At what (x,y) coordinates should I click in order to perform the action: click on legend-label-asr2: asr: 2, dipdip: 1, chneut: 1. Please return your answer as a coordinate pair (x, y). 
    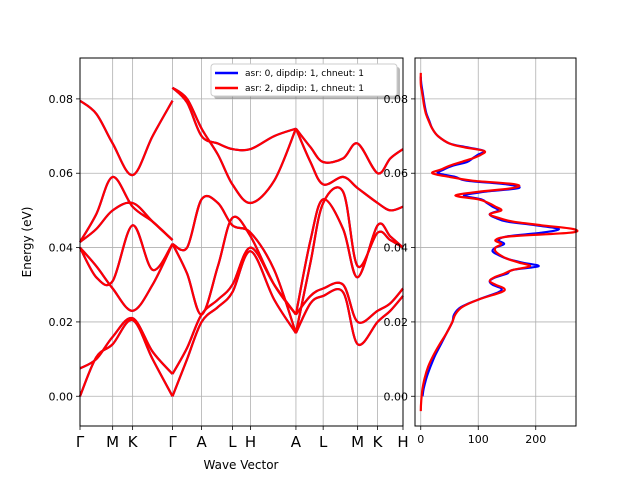
    Looking at the image, I should click on (304, 89).